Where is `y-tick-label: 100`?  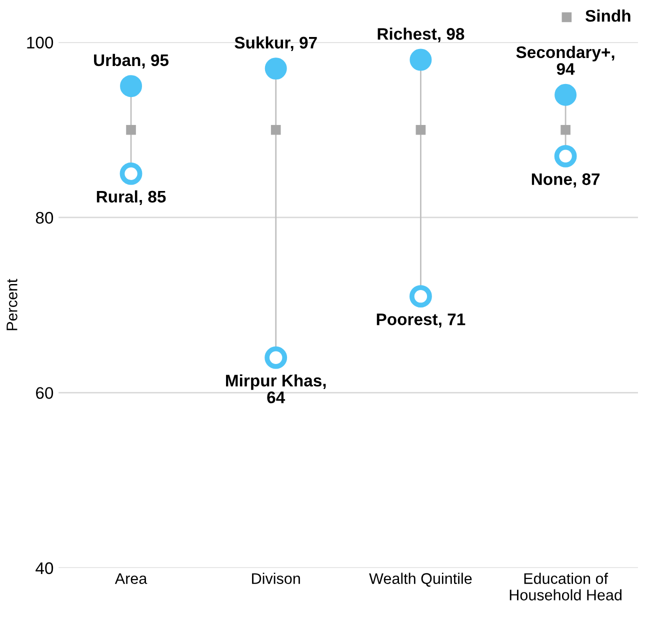 y-tick-label: 100 is located at coordinates (40, 42).